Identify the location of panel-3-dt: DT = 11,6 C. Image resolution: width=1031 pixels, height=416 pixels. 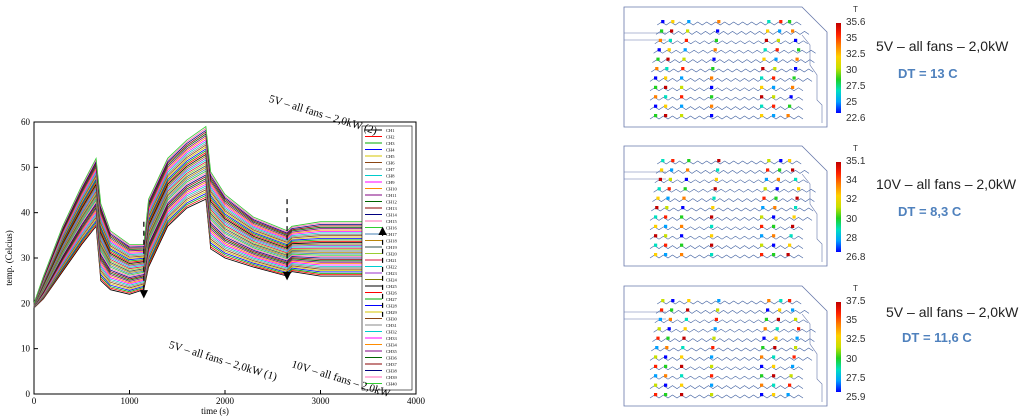
(937, 337).